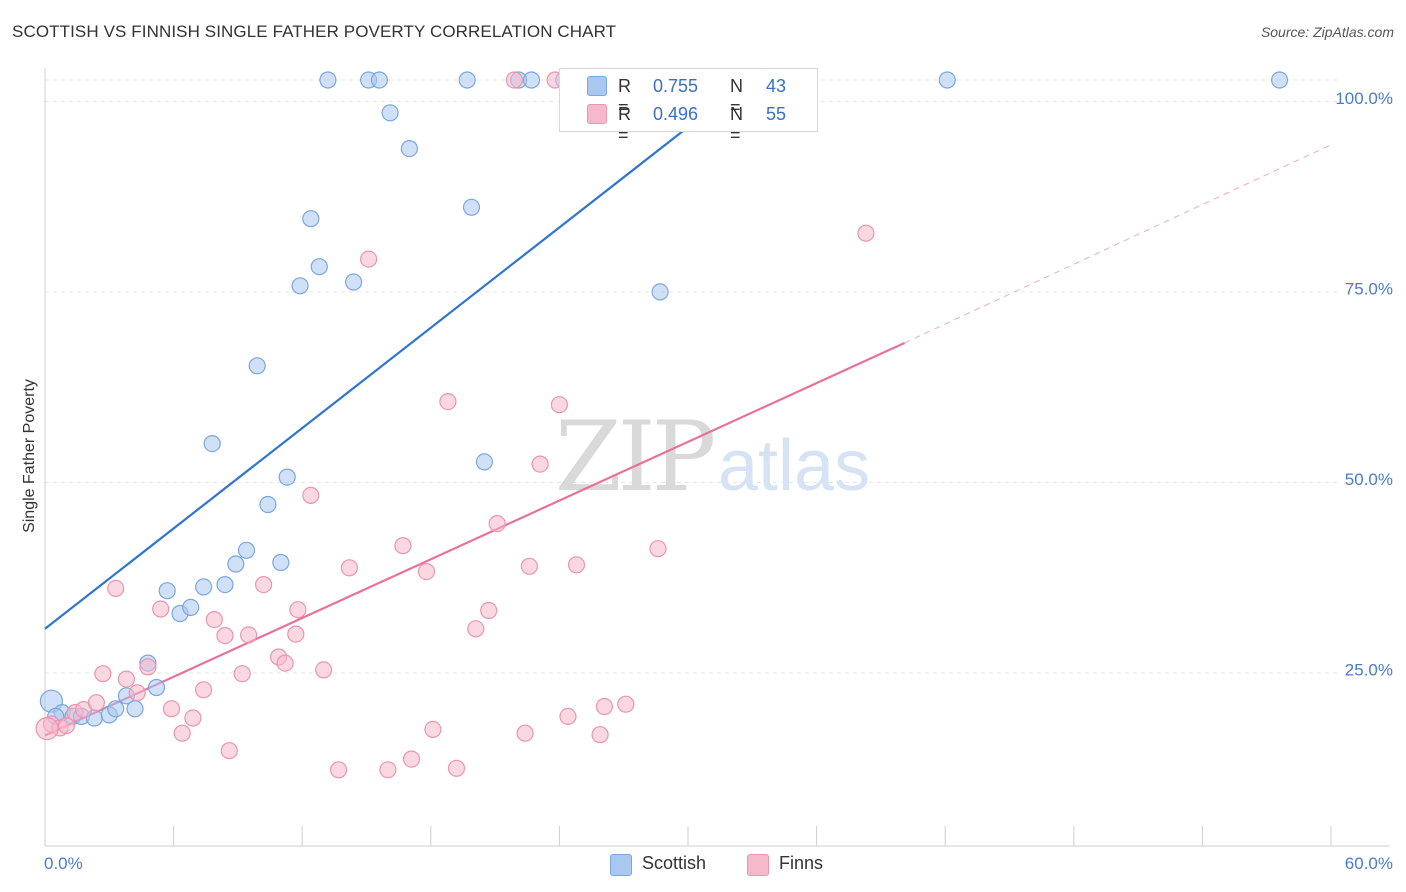 The width and height of the screenshot is (1406, 892). Describe the element at coordinates (674, 863) in the screenshot. I see `series-legend-label-scottish: Scottish` at that location.